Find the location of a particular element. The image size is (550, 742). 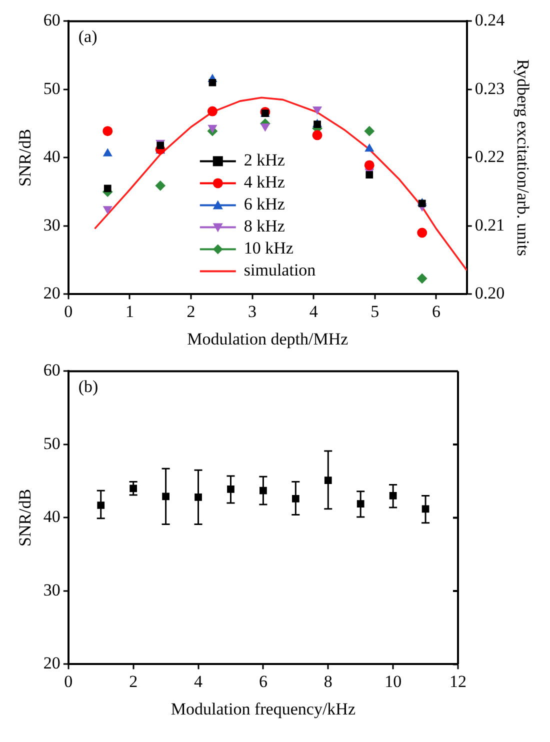

y2-tick-label: 0.20 is located at coordinates (489, 293).